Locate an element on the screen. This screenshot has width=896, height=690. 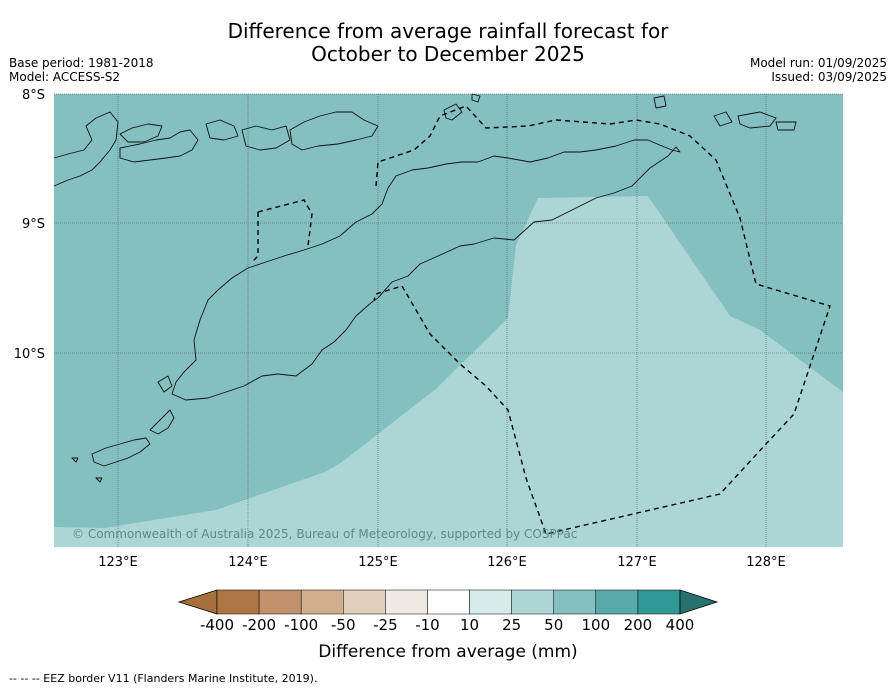
model-info: Base period: 1981-2018 Model: ACCESS-S2 is located at coordinates (81, 70).